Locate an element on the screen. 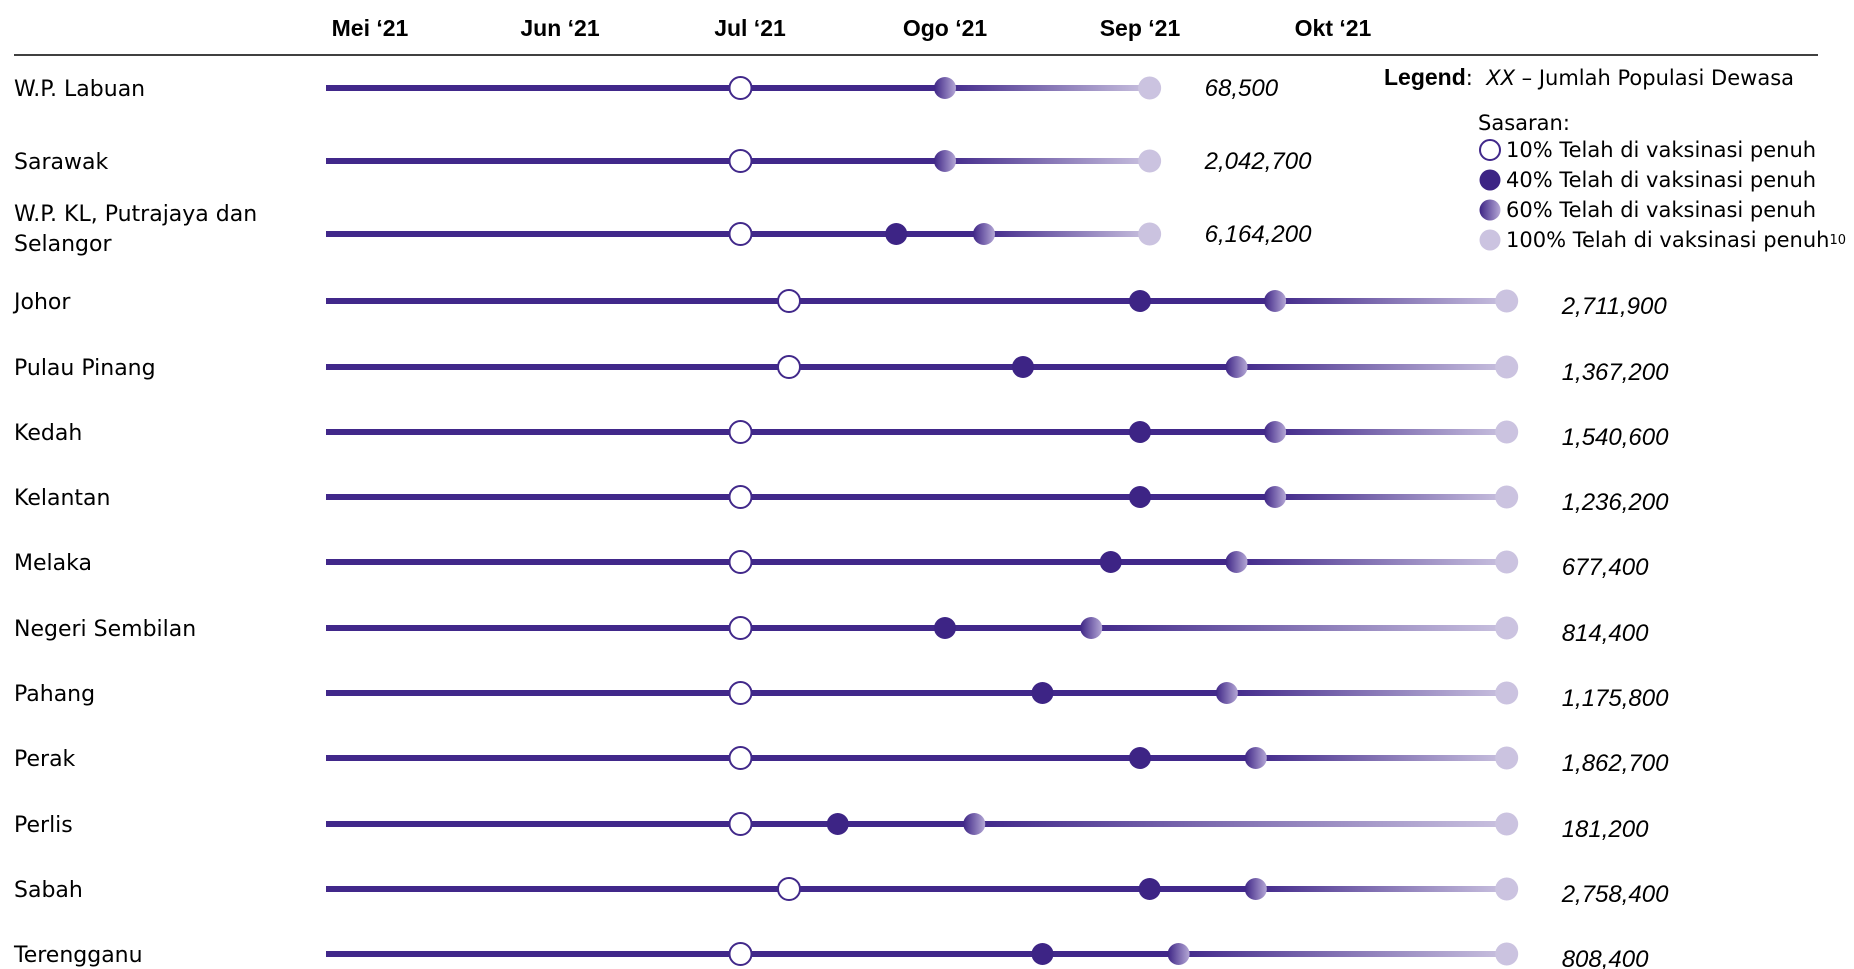 The width and height of the screenshot is (1854, 969). month-label-2: Jul ‘21 is located at coordinates (750, 28).